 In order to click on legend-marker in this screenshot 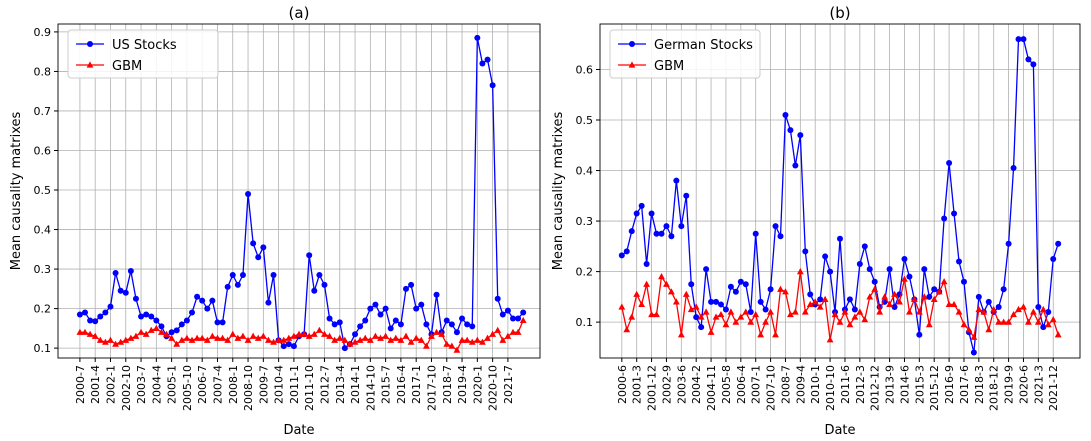, I will do `click(632, 64)`.